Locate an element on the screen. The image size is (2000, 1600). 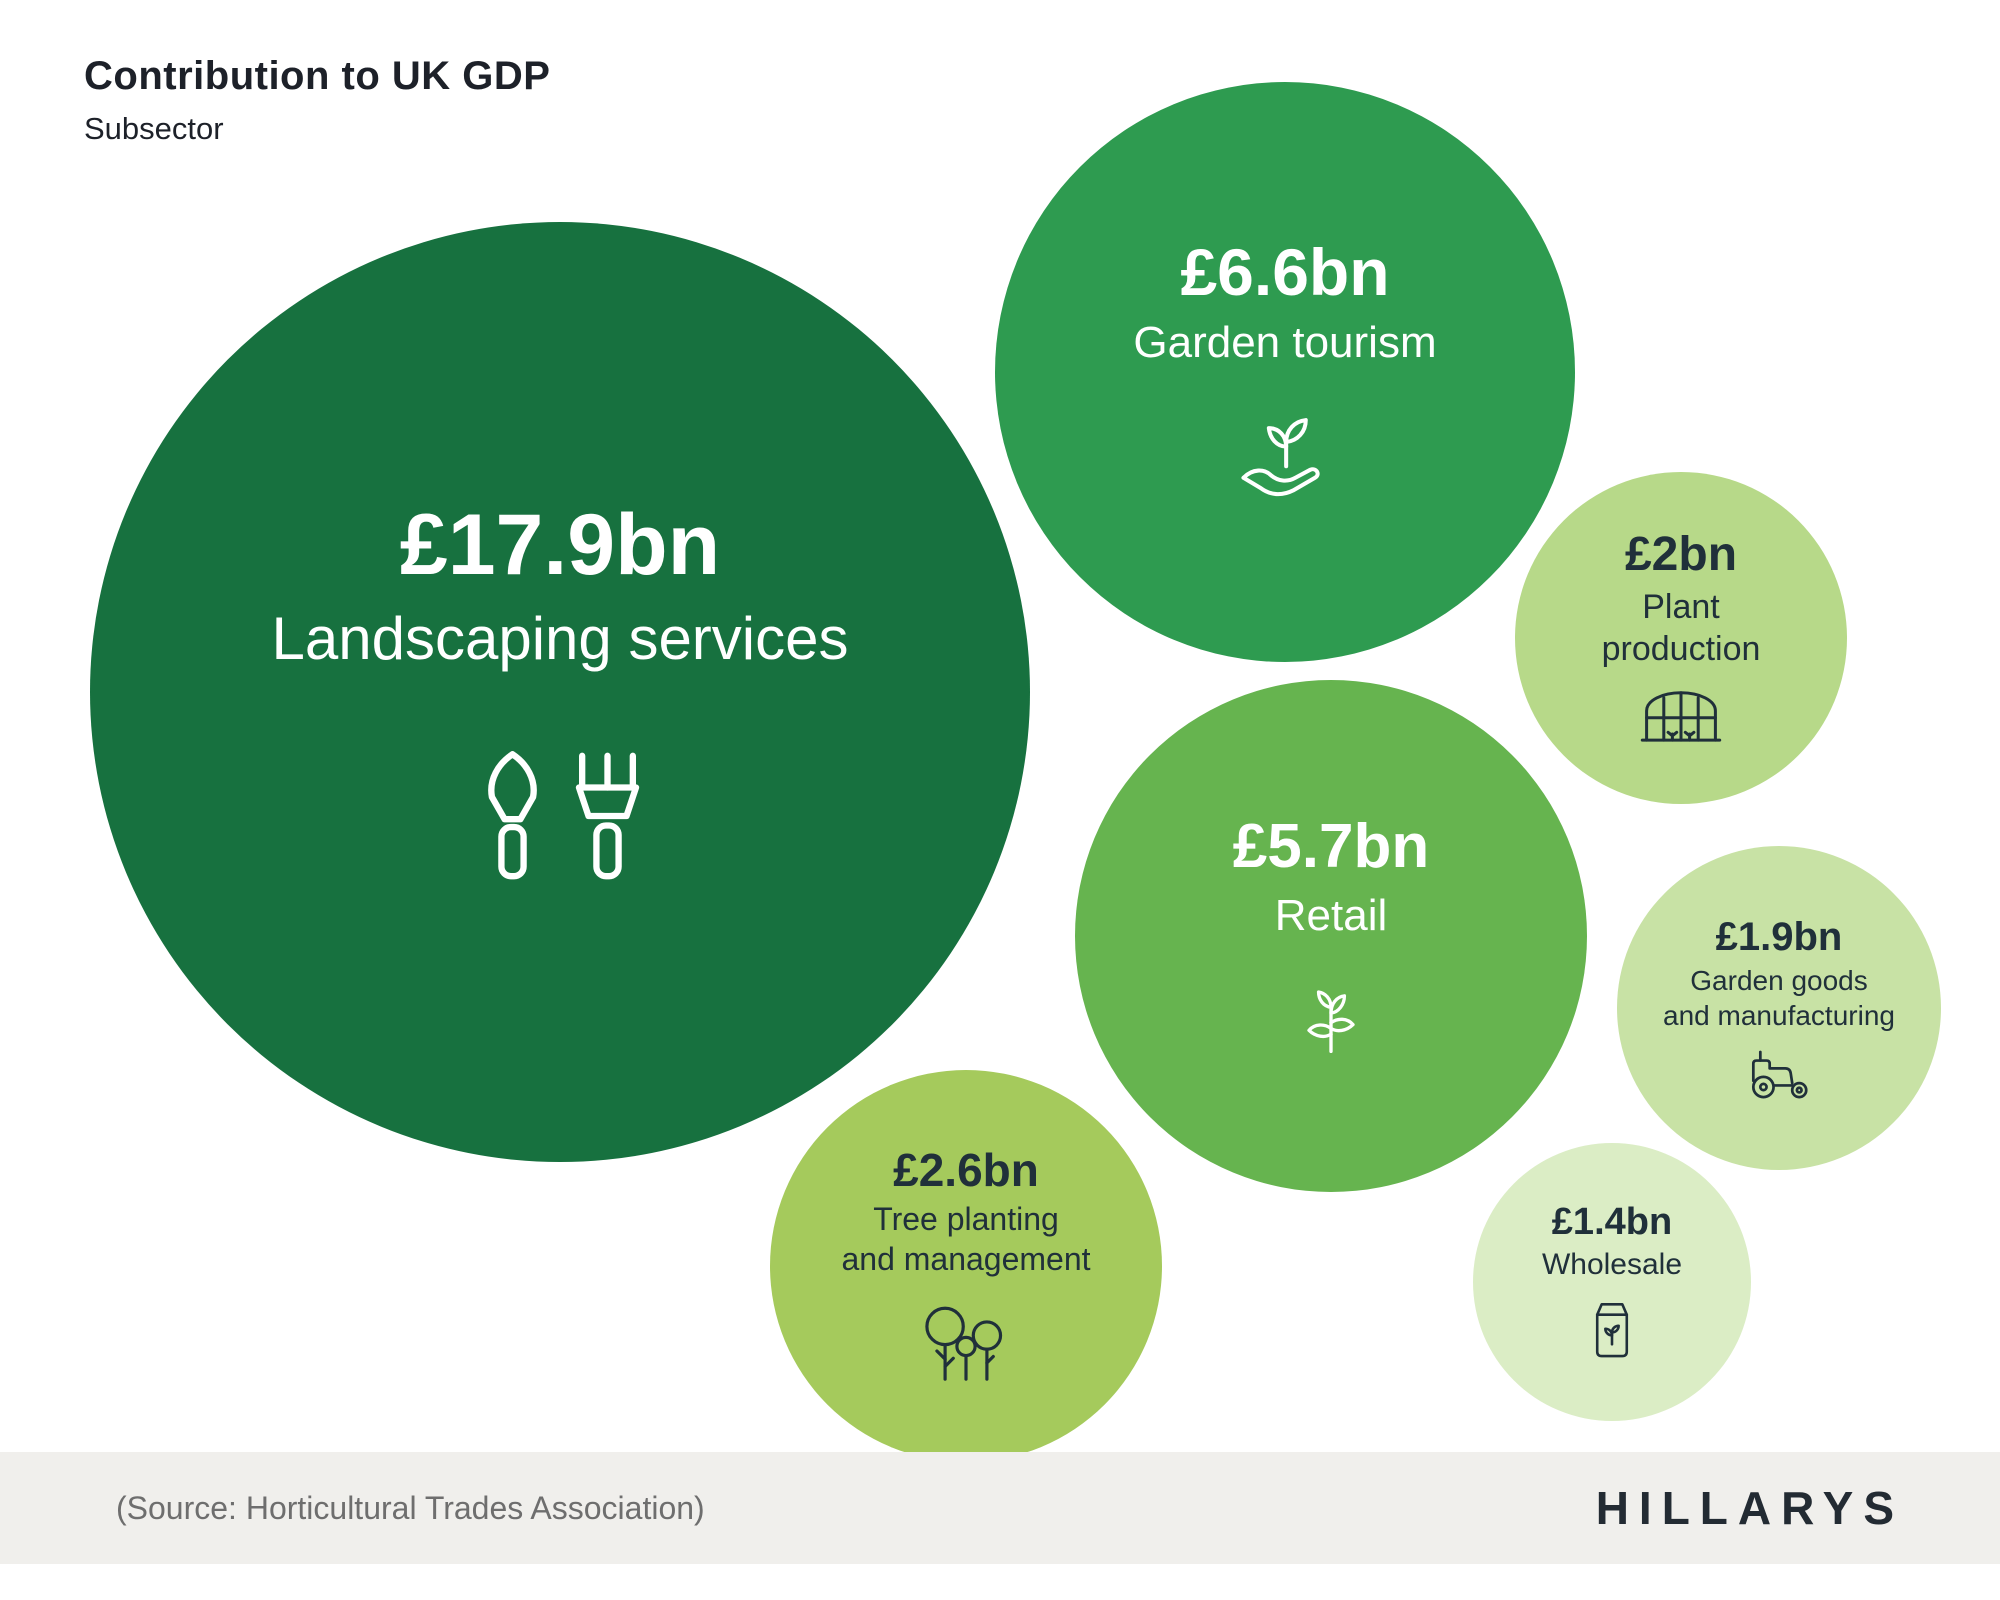
bubble-retail: £5.7bn Retail is located at coordinates (1331, 936).